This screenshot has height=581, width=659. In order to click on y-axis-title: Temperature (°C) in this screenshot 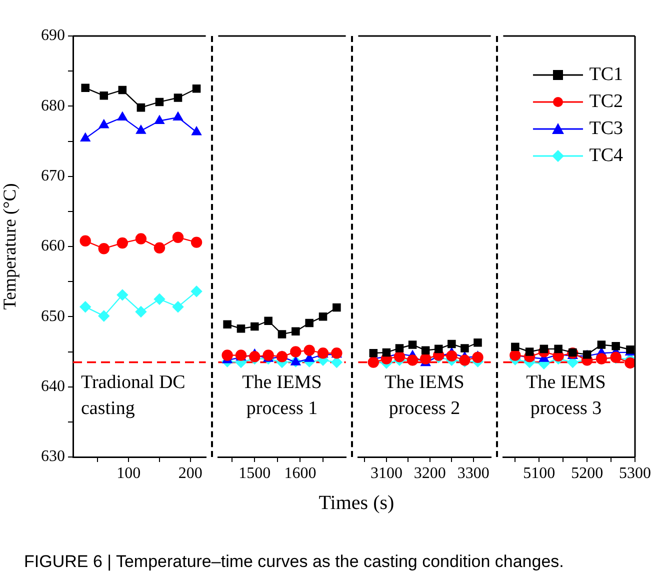, I will do `click(10, 246)`.